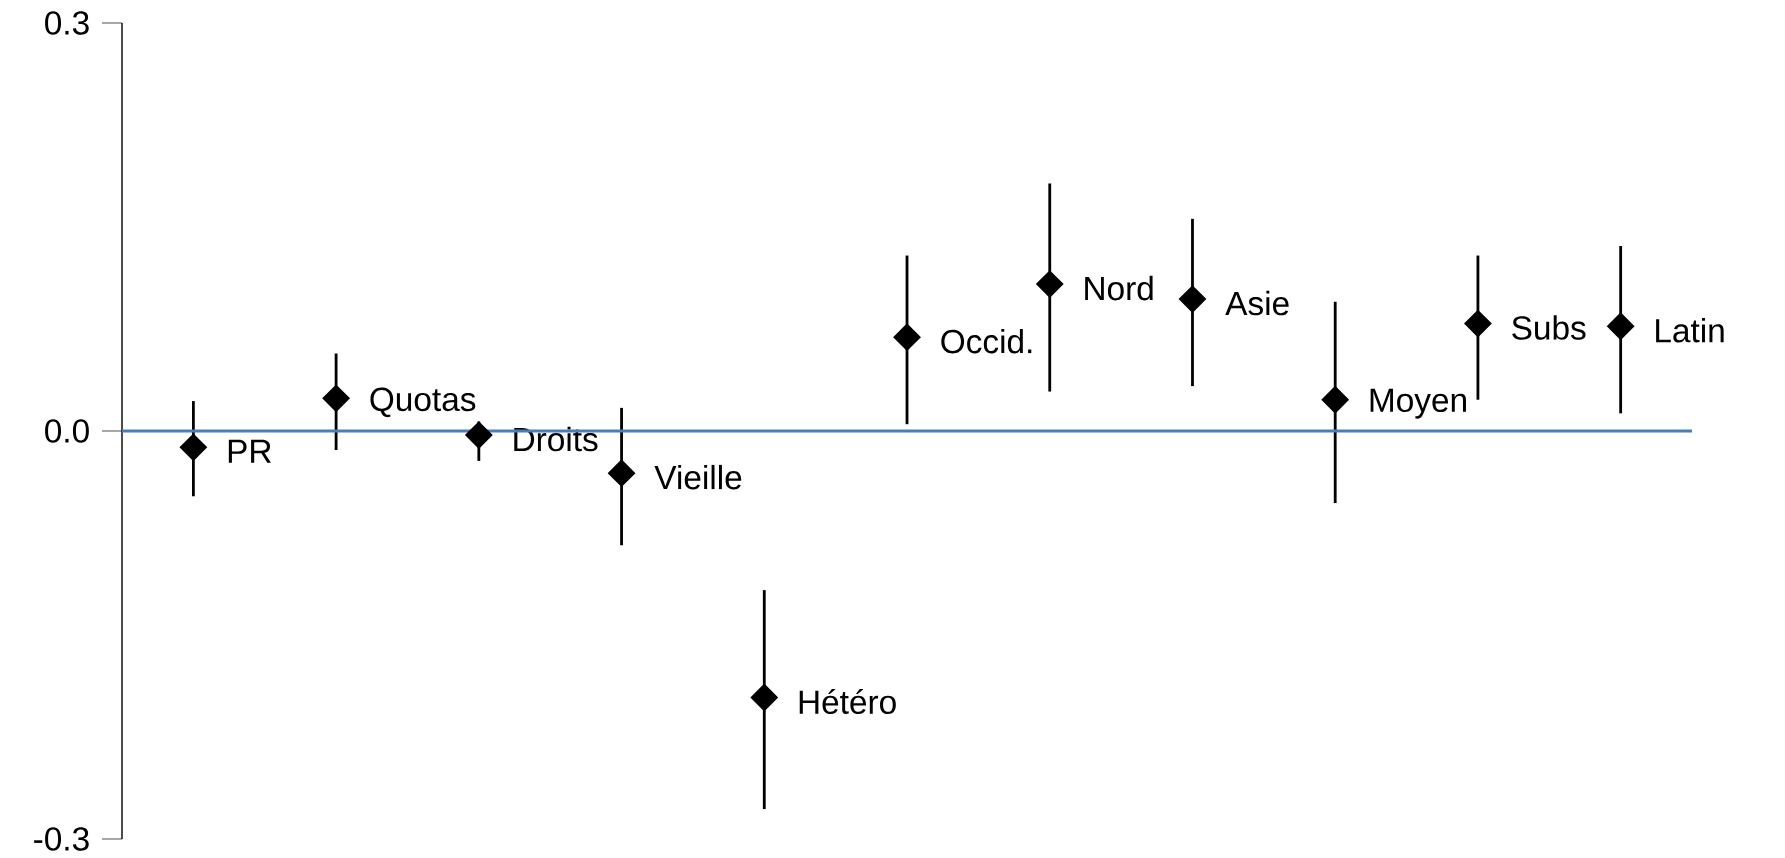 The width and height of the screenshot is (1785, 858). I want to click on y-tick-label: 0.0, so click(67, 431).